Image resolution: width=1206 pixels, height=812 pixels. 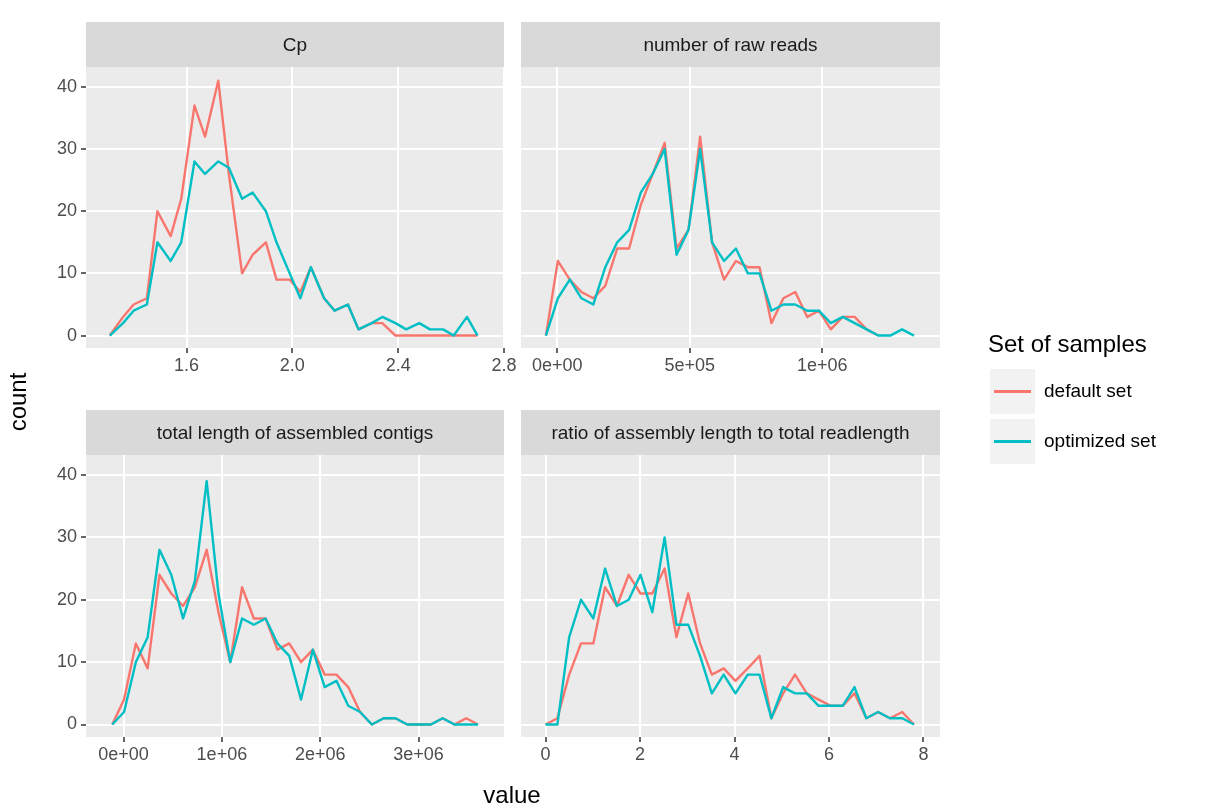 What do you see at coordinates (292, 364) in the screenshot?
I see `x-tick-label: 2.0` at bounding box center [292, 364].